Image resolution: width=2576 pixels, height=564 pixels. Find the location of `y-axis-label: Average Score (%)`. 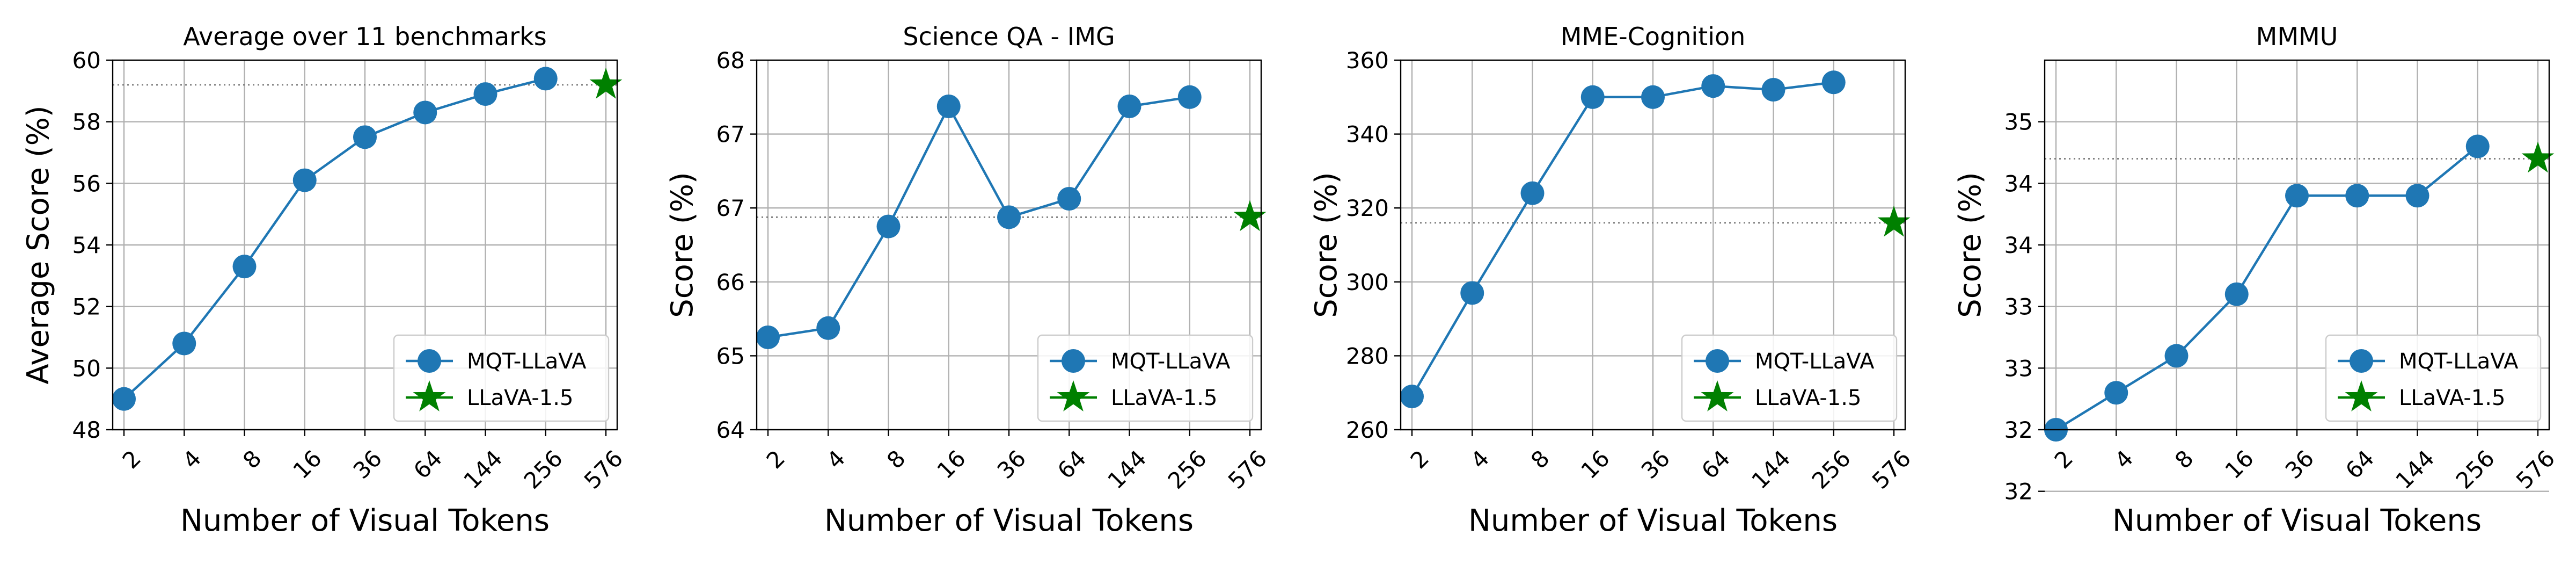

y-axis-label: Average Score (%) is located at coordinates (38, 244).